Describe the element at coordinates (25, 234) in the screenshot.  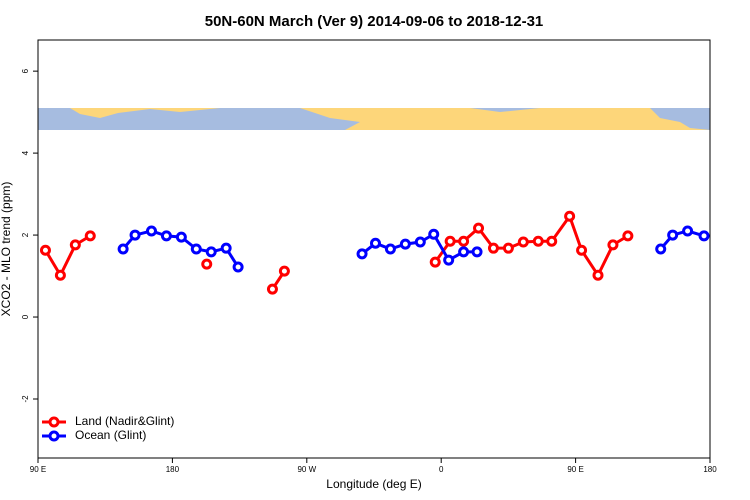
I see `y-tick-label: 2` at that location.